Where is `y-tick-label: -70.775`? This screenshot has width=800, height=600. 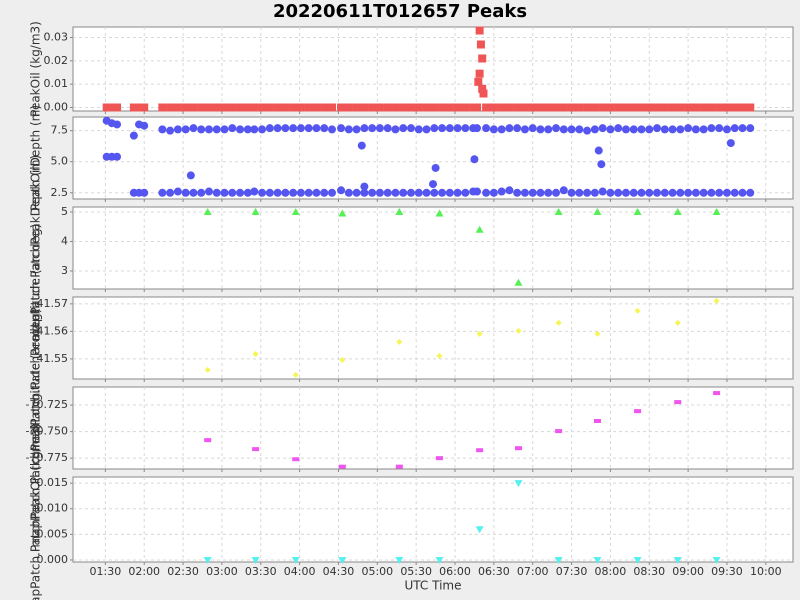
y-tick-label: -70.775 is located at coordinates (47, 457).